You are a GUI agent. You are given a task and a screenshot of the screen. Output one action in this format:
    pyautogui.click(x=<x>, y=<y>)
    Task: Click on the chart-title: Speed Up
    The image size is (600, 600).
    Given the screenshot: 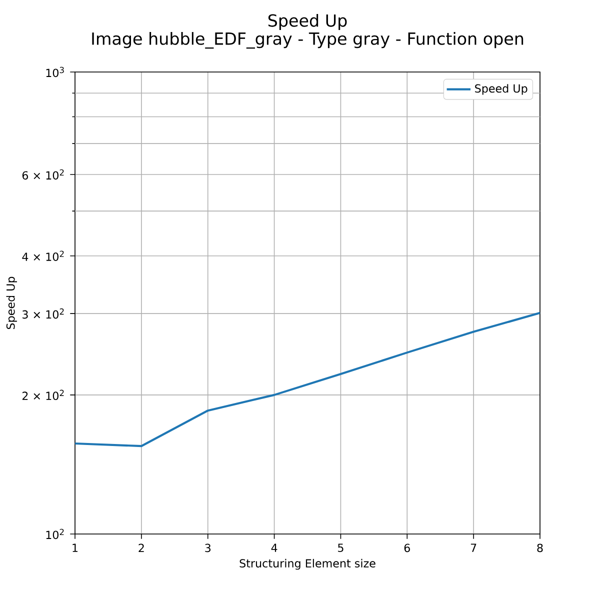 What is the action you would take?
    pyautogui.click(x=307, y=22)
    